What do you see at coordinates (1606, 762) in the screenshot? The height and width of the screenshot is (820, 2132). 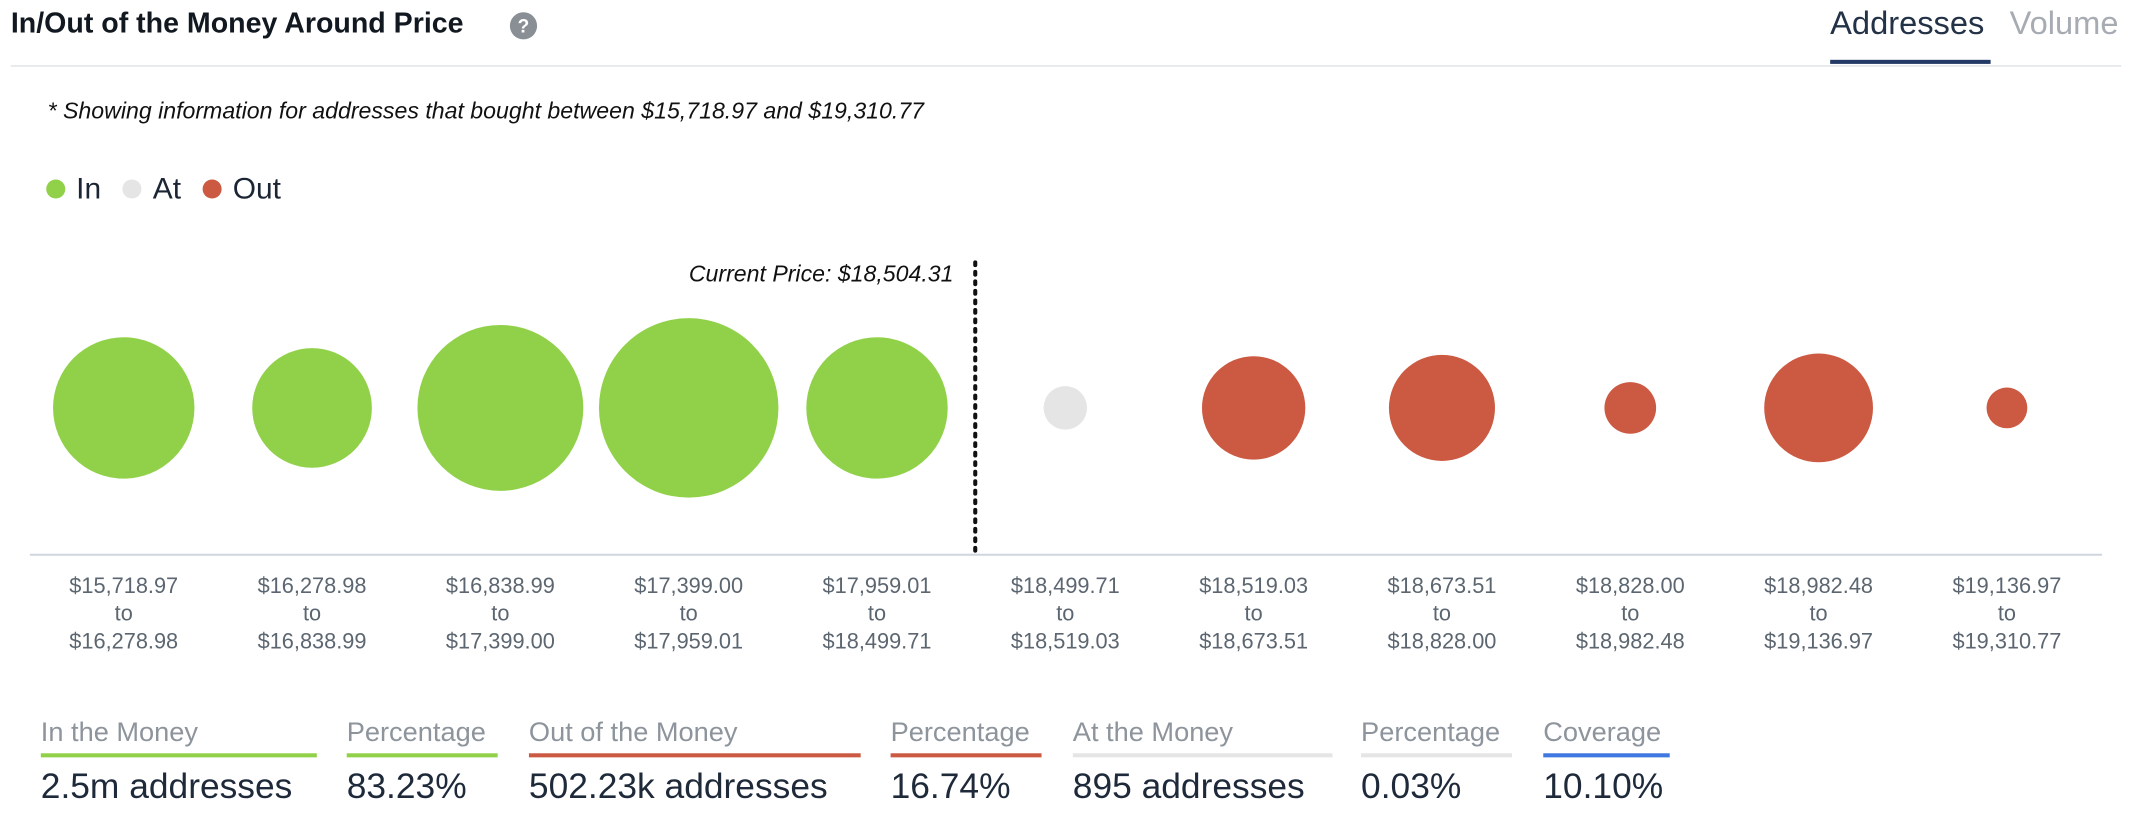 I see `stat-coverage: Coverage 10.10%` at bounding box center [1606, 762].